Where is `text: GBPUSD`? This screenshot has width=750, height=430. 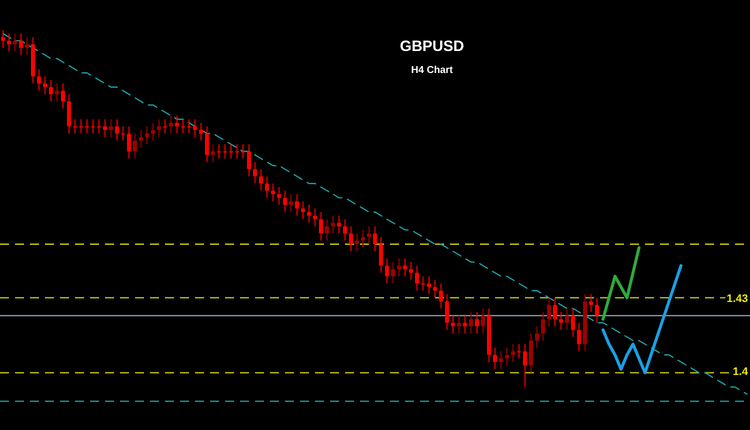 text: GBPUSD is located at coordinates (432, 46).